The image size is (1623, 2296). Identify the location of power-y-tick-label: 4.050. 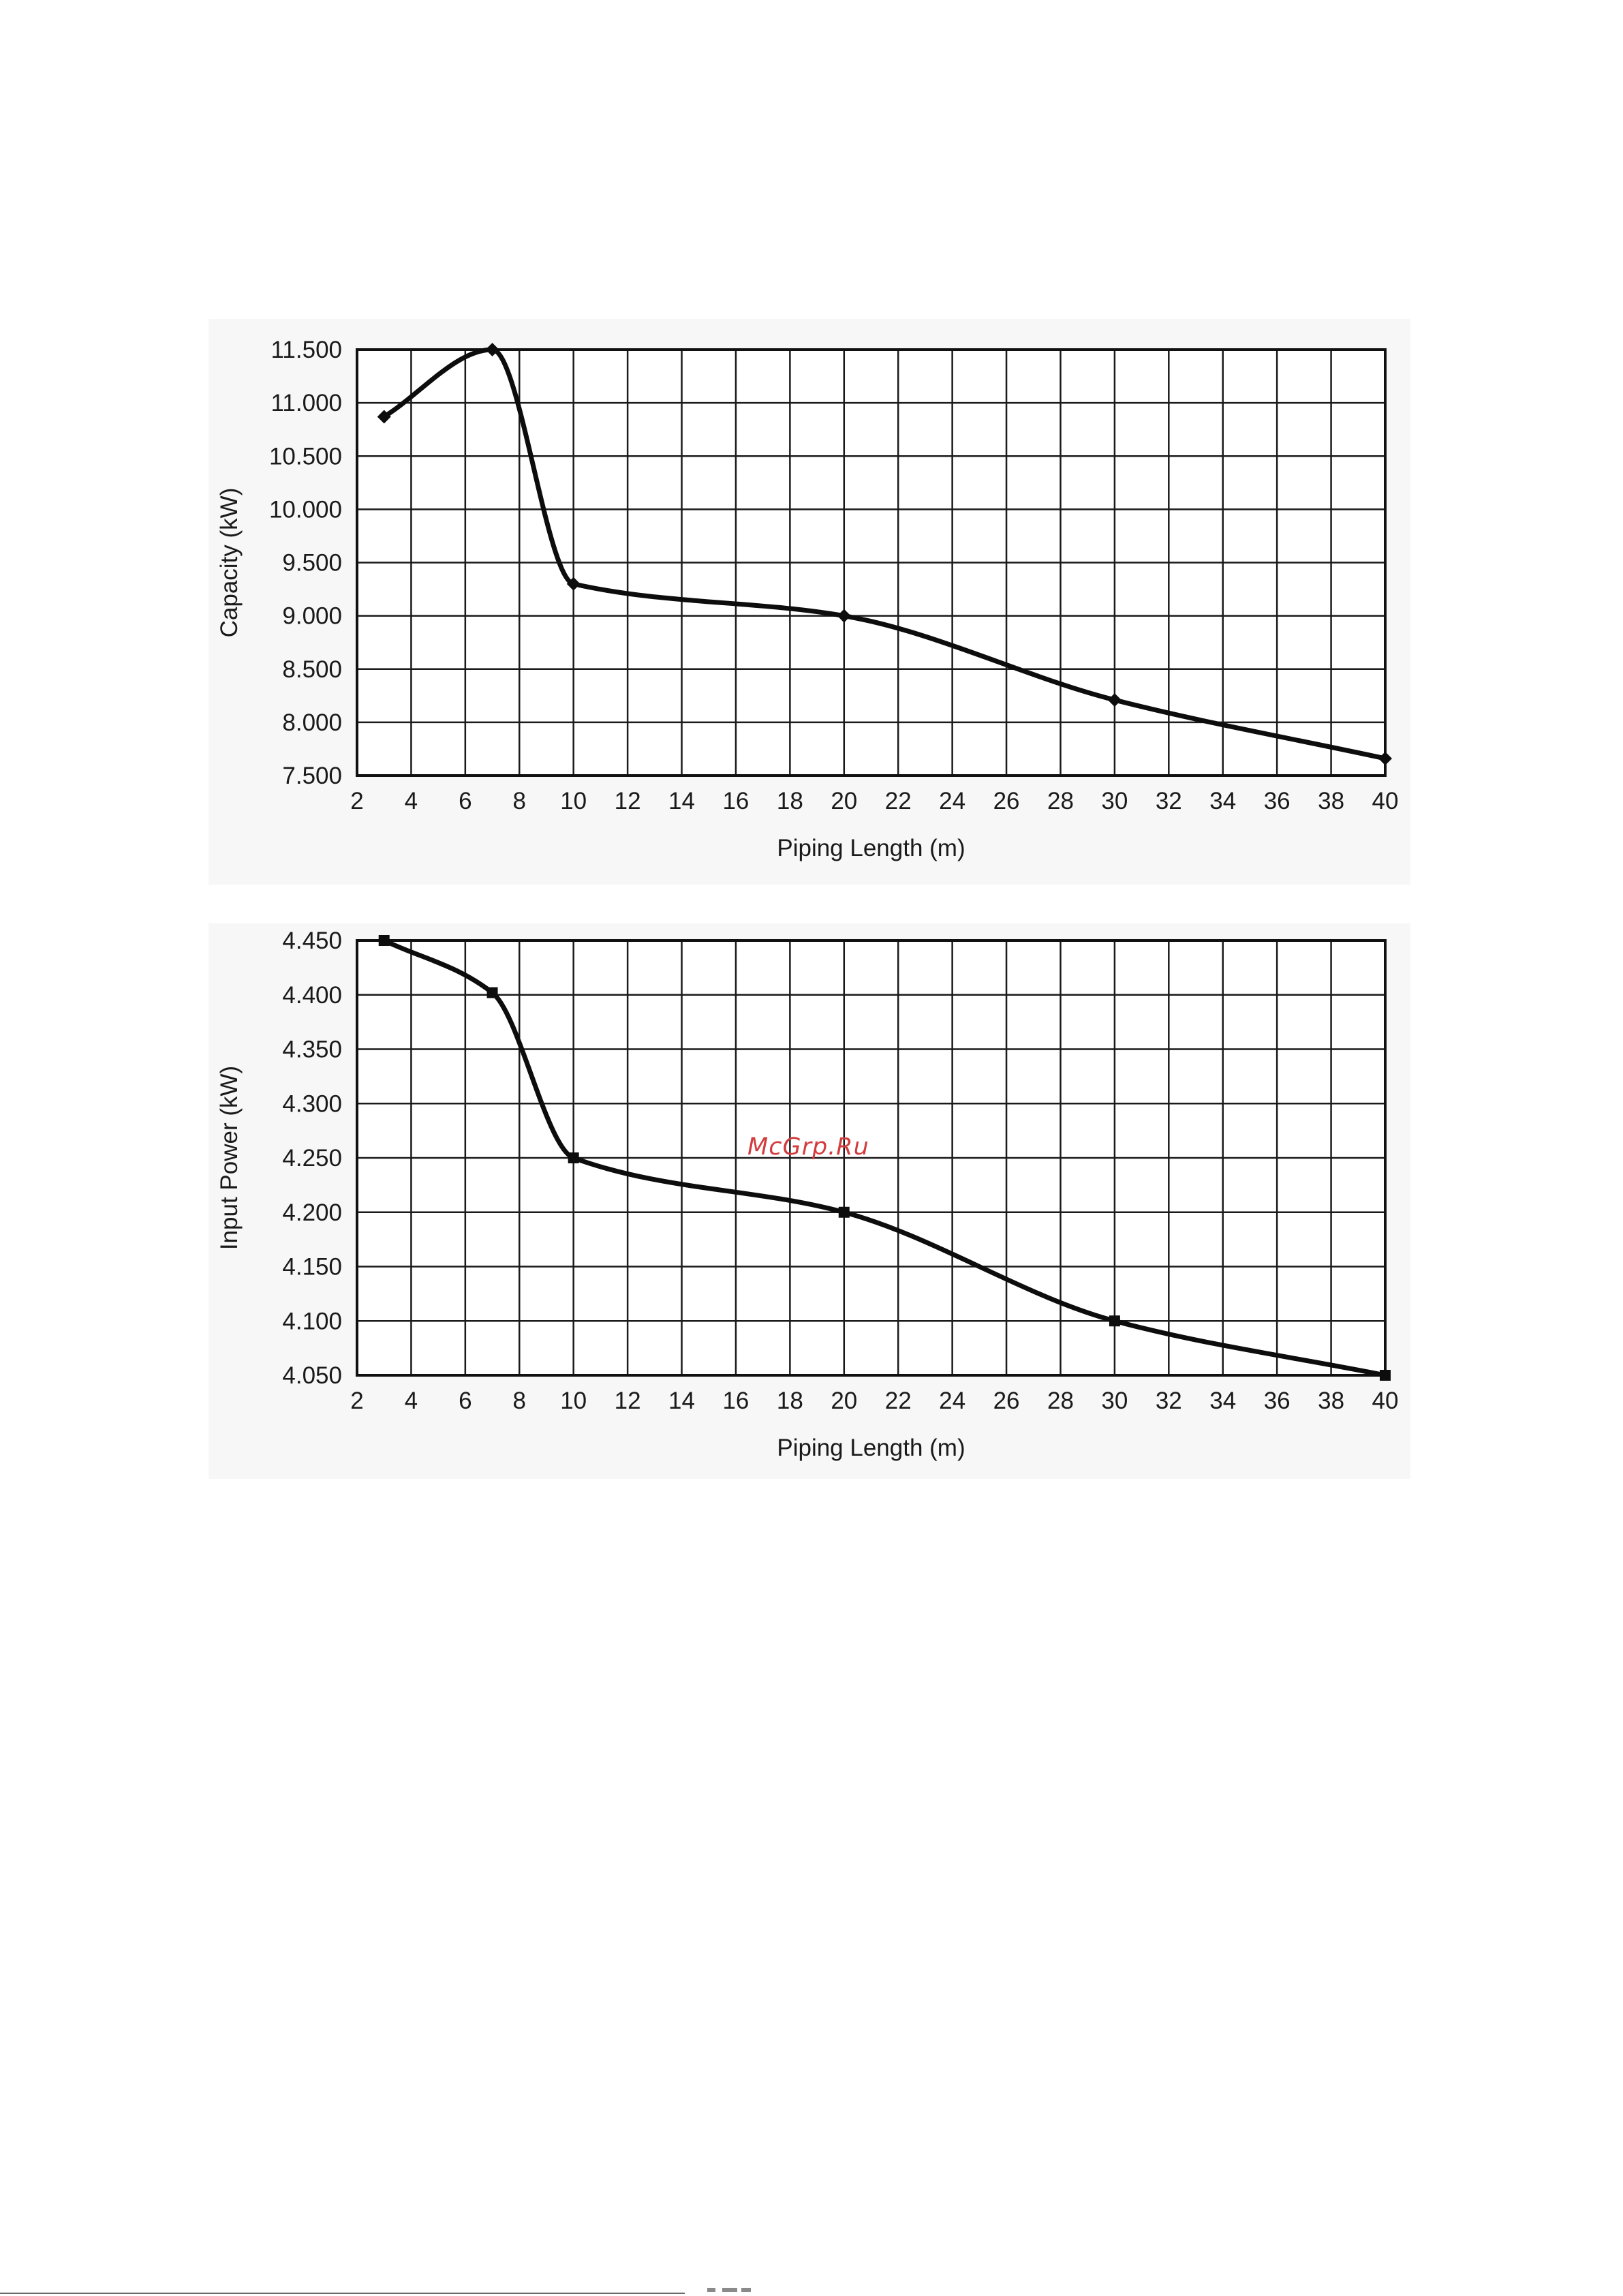
(312, 1375).